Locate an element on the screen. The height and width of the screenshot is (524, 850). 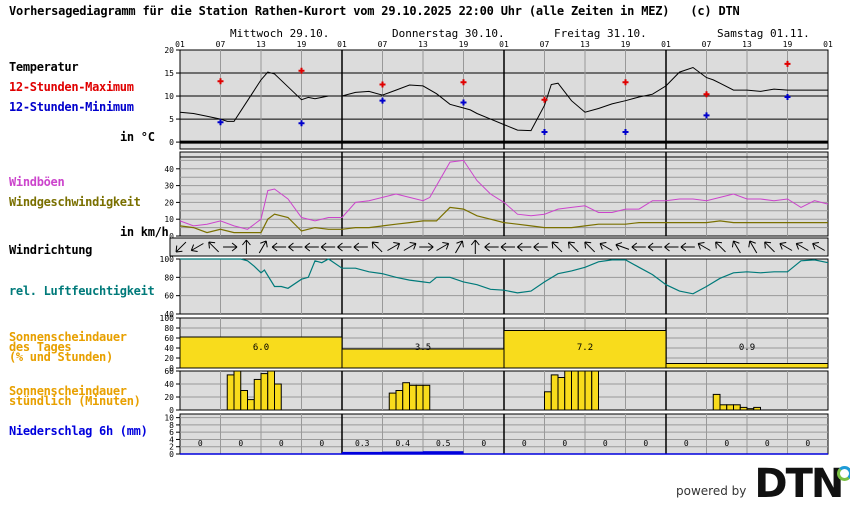
dtn-logo: powered by DTN is located at coordinates (763, 484).